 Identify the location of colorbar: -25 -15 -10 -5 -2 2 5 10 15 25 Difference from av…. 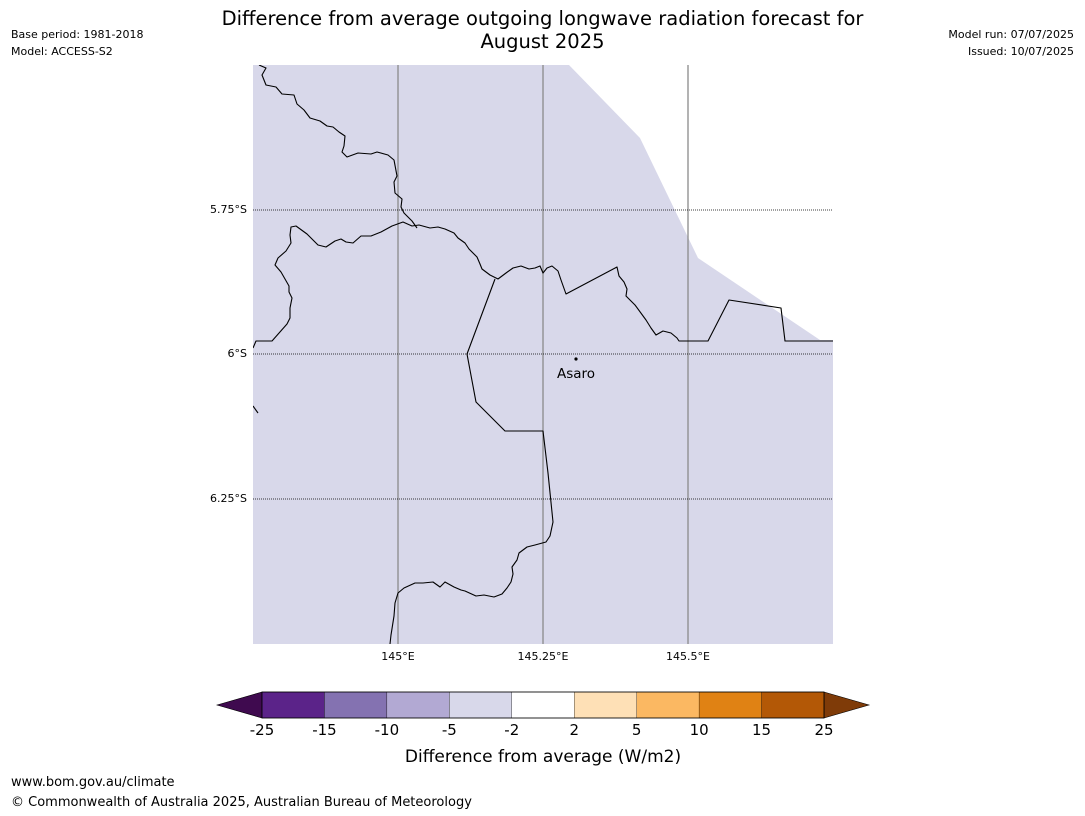
(543, 729).